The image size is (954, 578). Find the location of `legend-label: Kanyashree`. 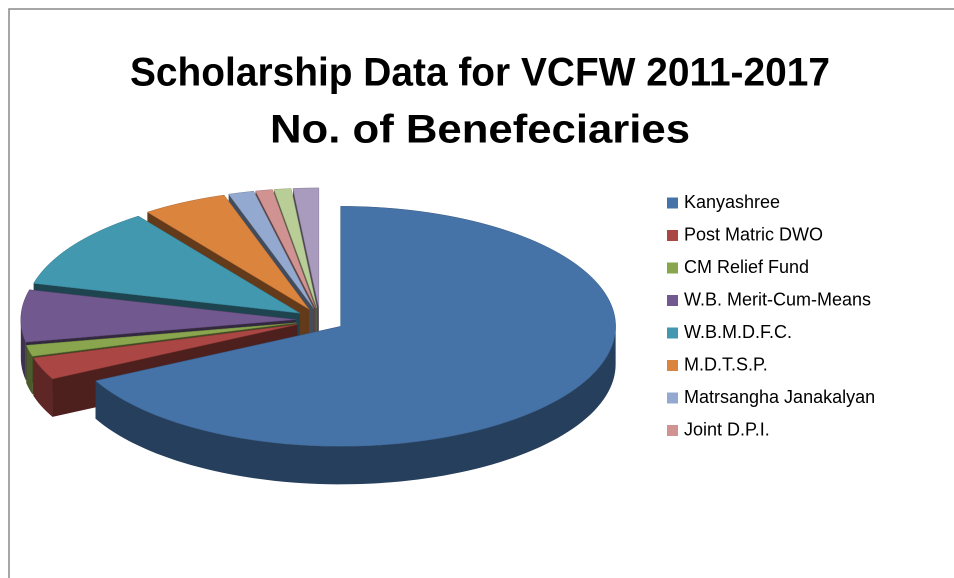

legend-label: Kanyashree is located at coordinates (732, 202).